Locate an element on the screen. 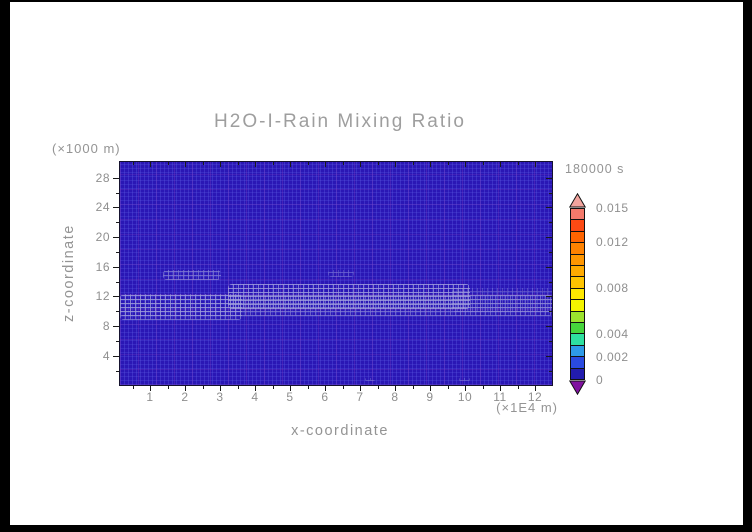 This screenshot has width=752, height=532. x-tick-label: 11 is located at coordinates (500, 397).